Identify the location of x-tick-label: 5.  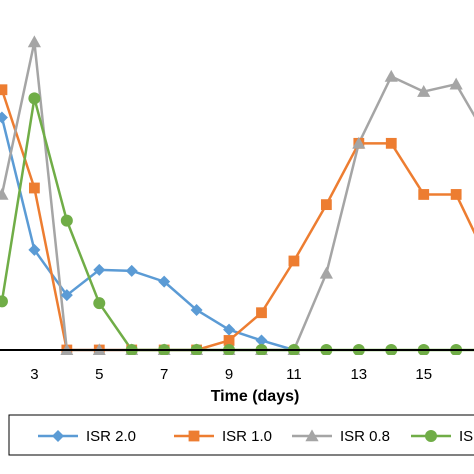
(99, 374).